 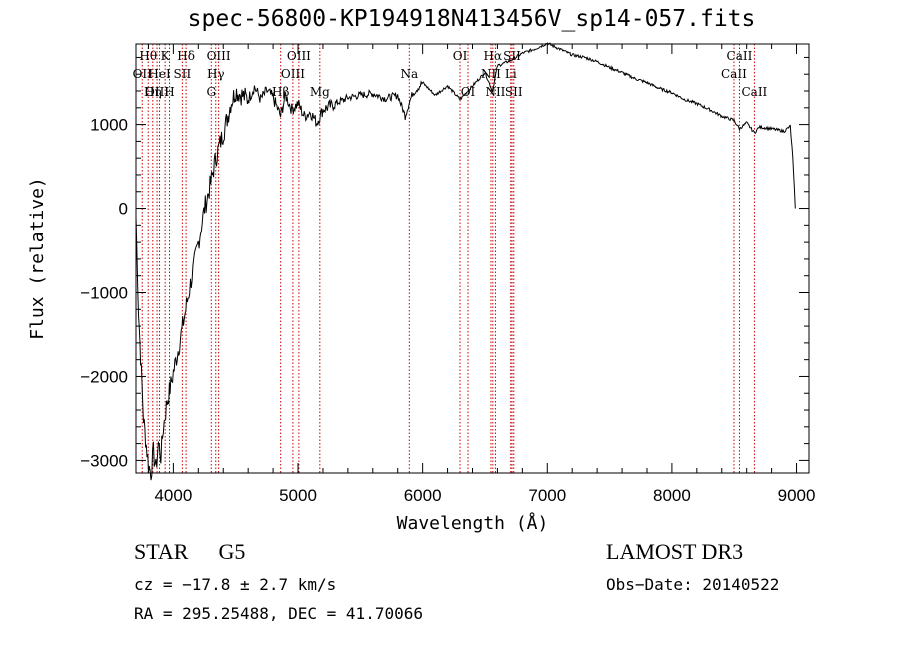 I want to click on line-label-3: OIII, so click(x=157, y=92).